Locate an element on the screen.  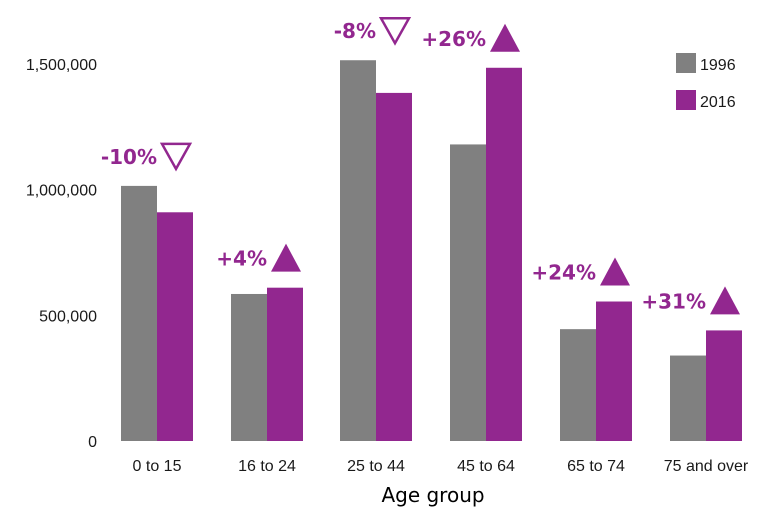
y-tick-label: 1,000,000 is located at coordinates (61, 191).